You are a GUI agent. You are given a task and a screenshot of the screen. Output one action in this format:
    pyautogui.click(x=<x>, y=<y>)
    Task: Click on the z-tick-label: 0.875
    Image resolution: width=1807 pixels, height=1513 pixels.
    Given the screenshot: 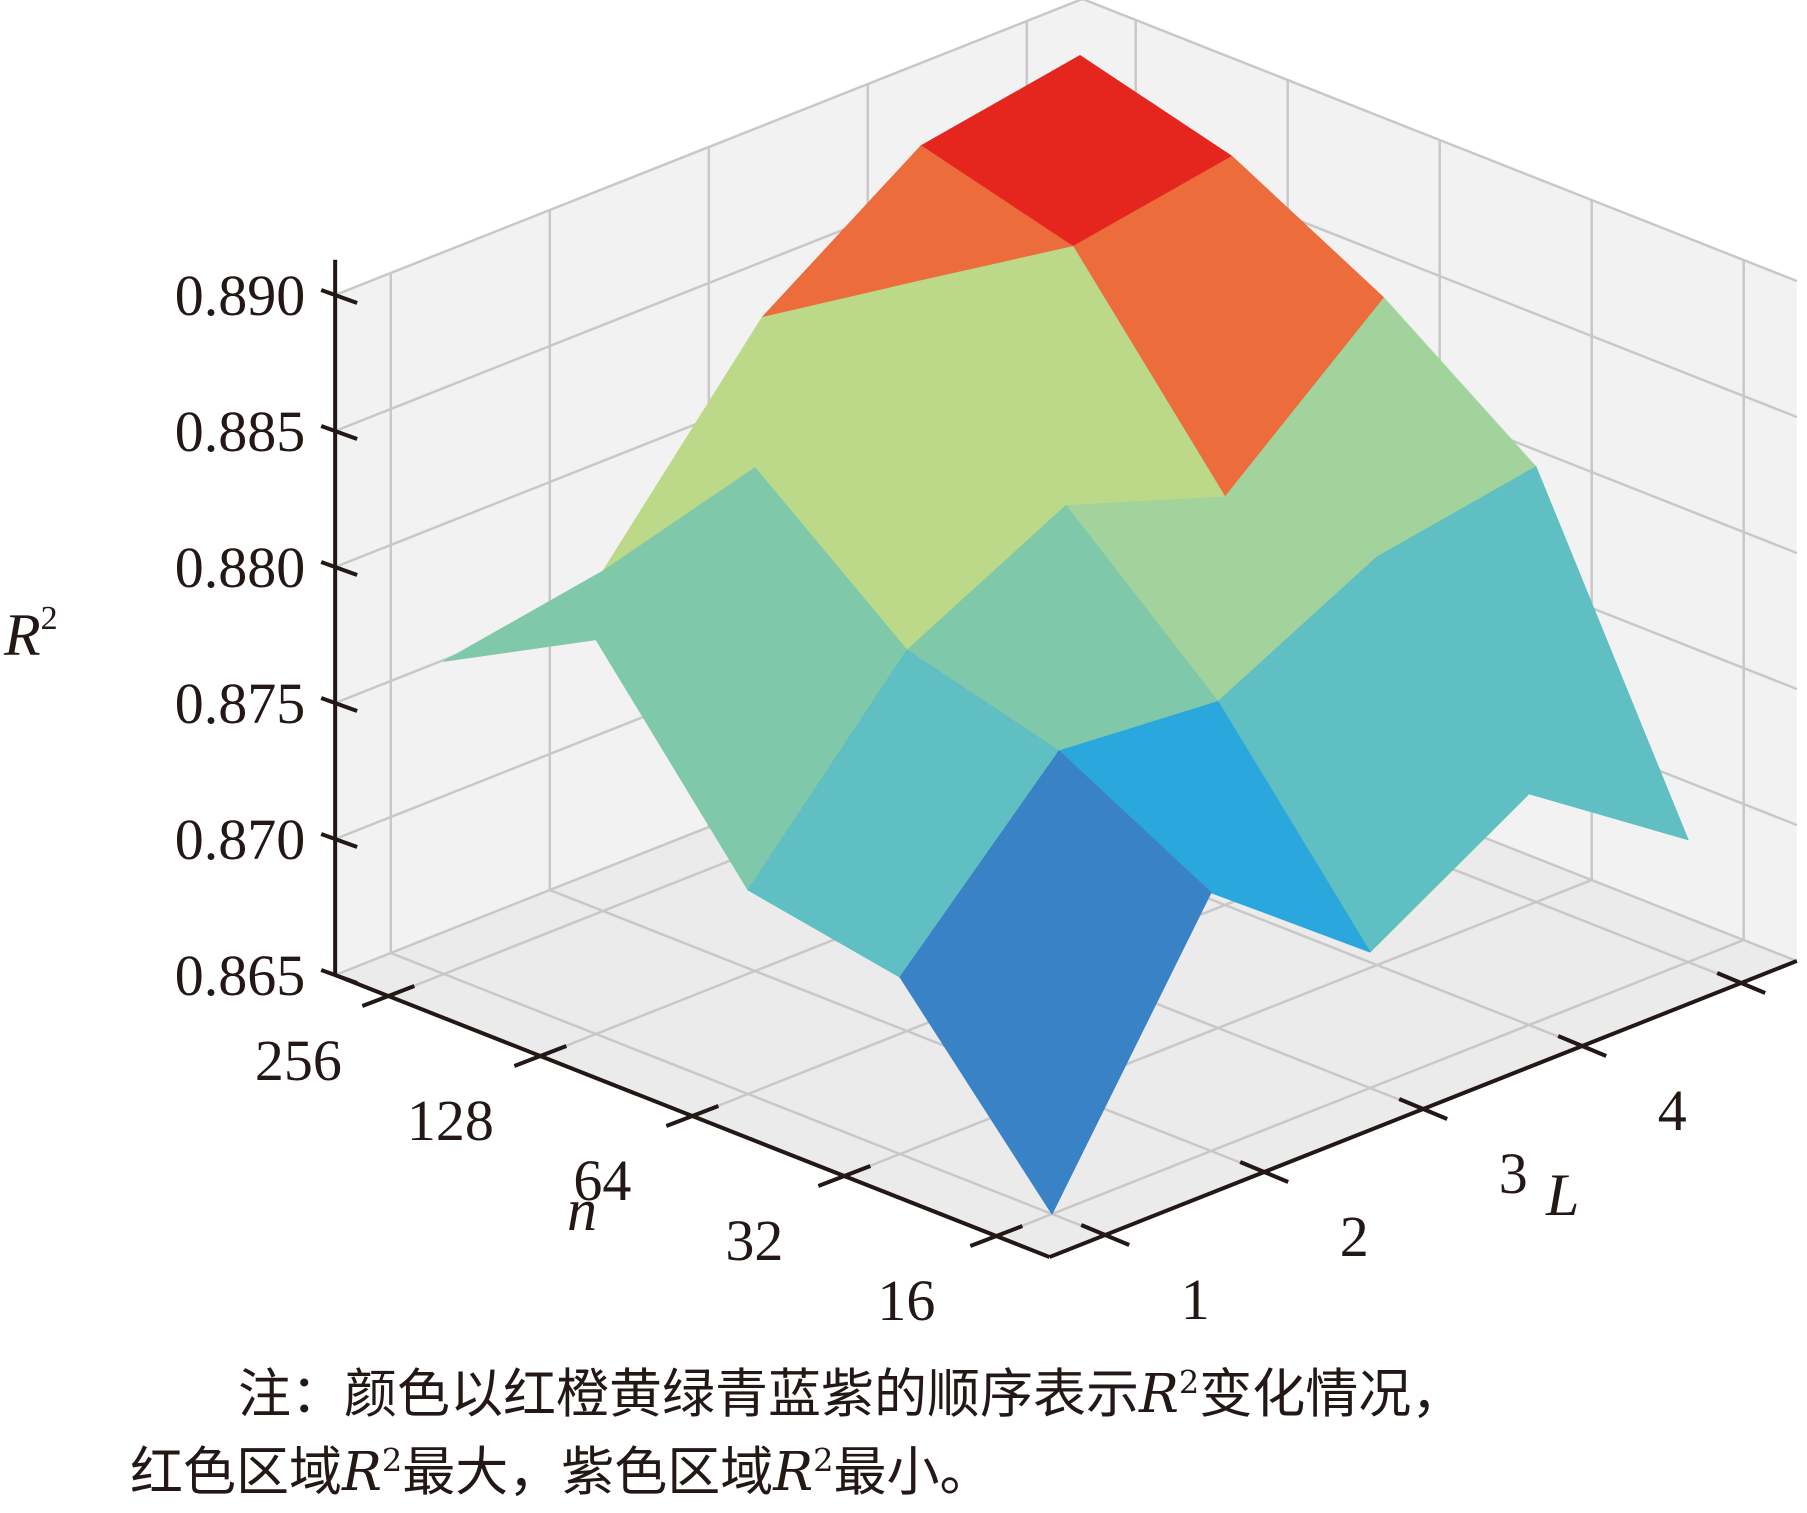 What is the action you would take?
    pyautogui.click(x=240, y=703)
    